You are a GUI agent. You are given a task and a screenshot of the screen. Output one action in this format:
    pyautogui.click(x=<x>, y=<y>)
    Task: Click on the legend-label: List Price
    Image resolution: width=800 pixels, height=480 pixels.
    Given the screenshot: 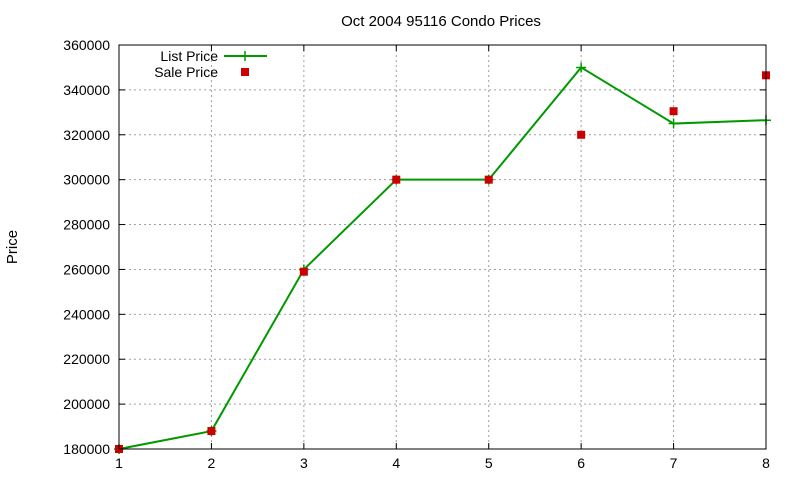 What is the action you would take?
    pyautogui.click(x=189, y=56)
    